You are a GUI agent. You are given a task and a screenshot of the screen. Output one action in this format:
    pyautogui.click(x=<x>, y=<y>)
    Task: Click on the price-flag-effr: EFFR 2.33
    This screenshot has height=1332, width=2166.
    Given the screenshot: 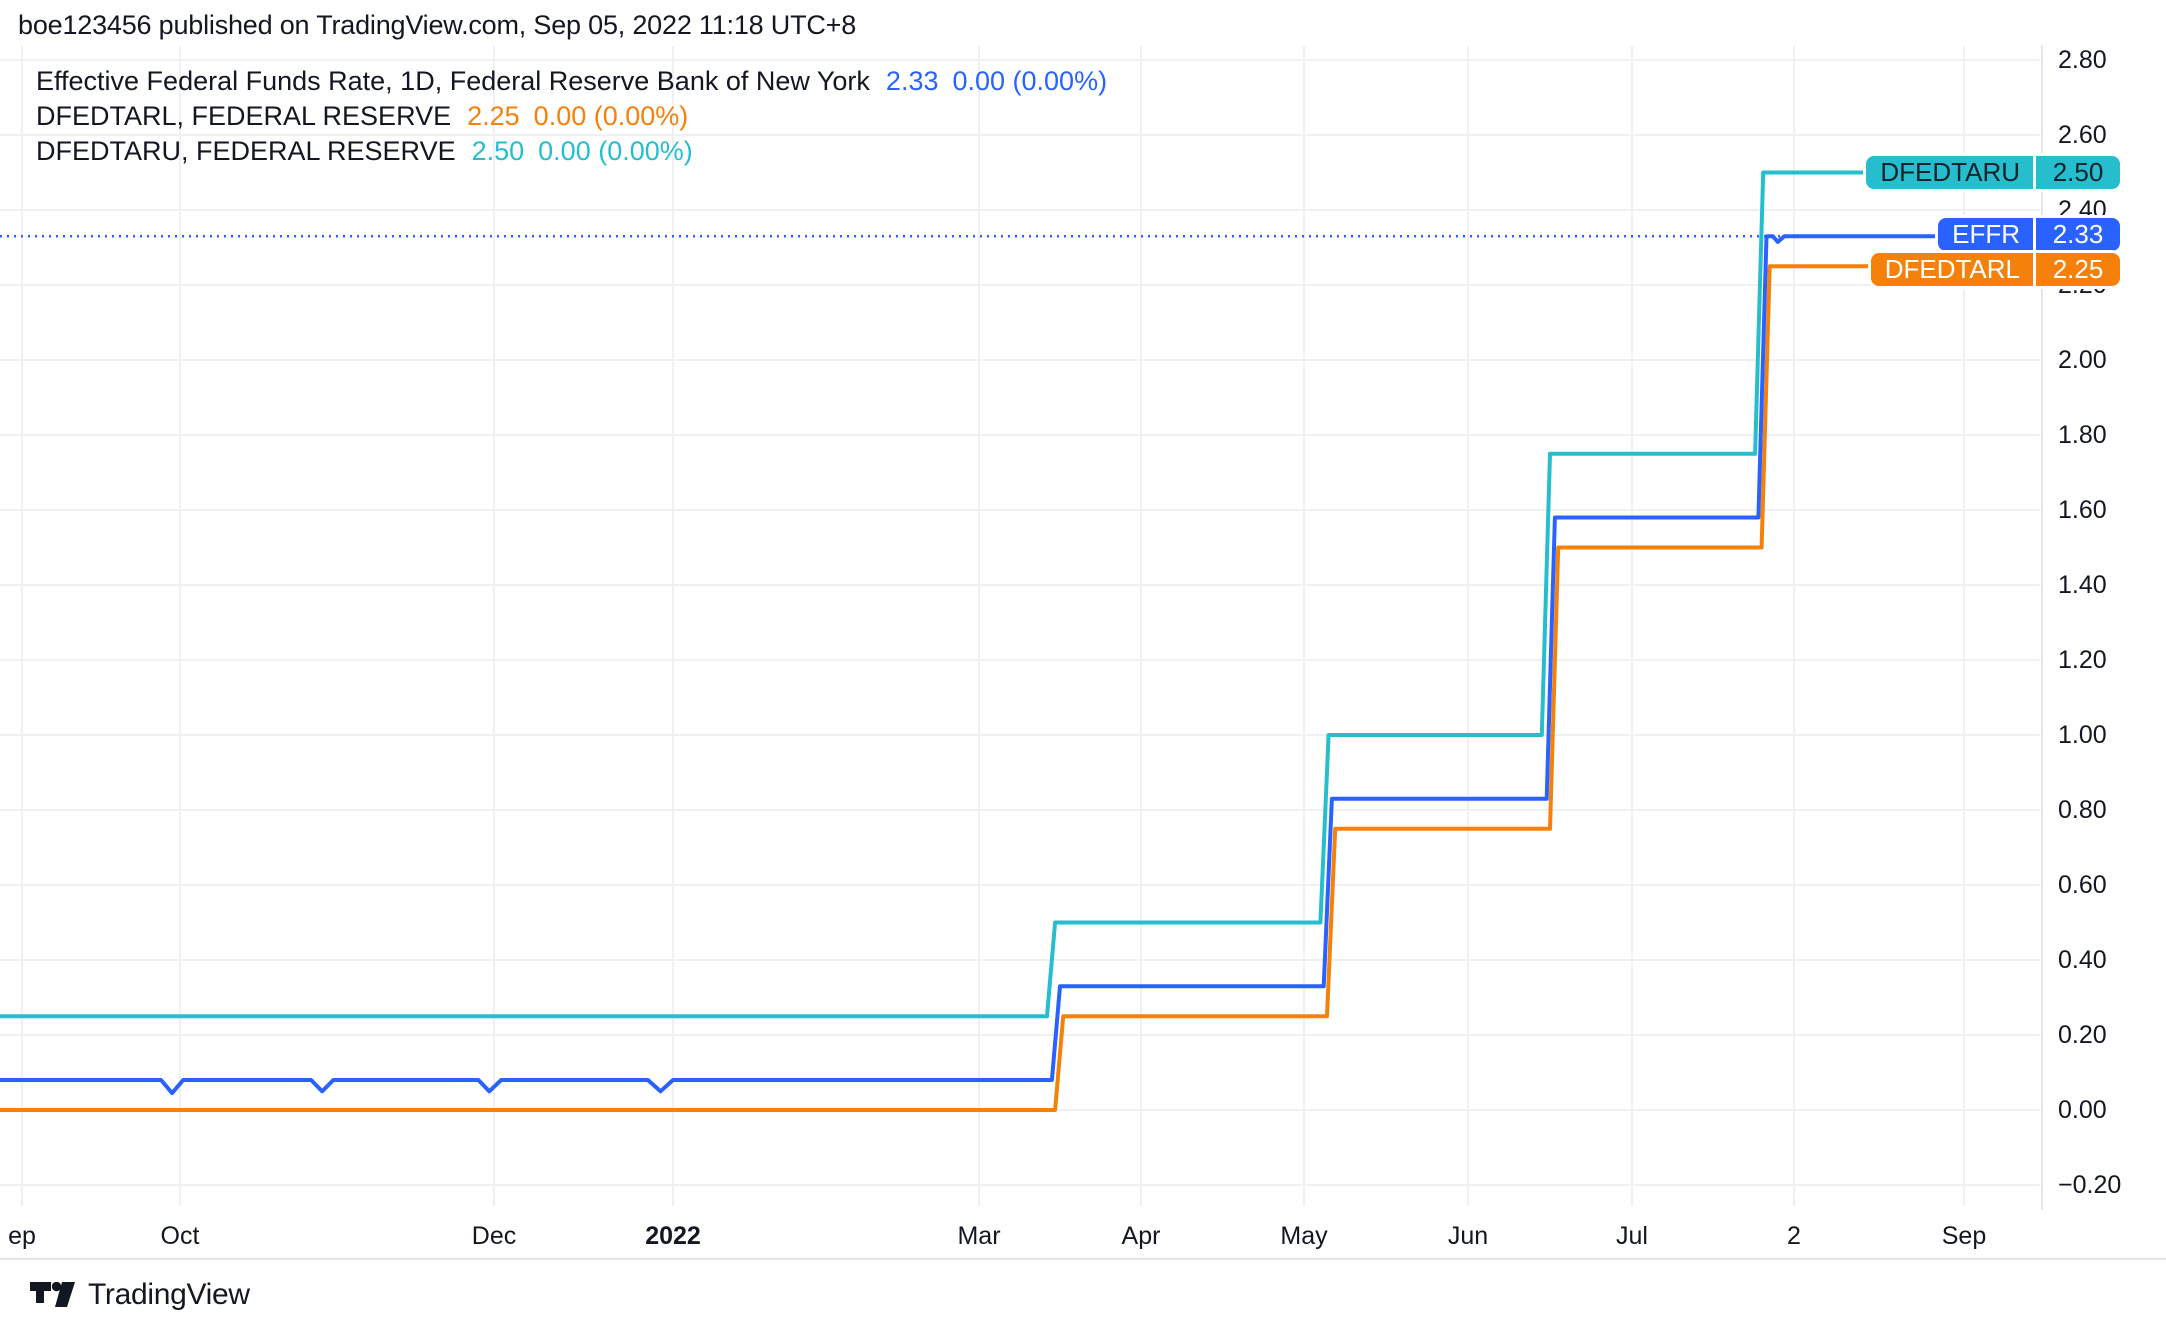 What is the action you would take?
    pyautogui.click(x=2029, y=234)
    